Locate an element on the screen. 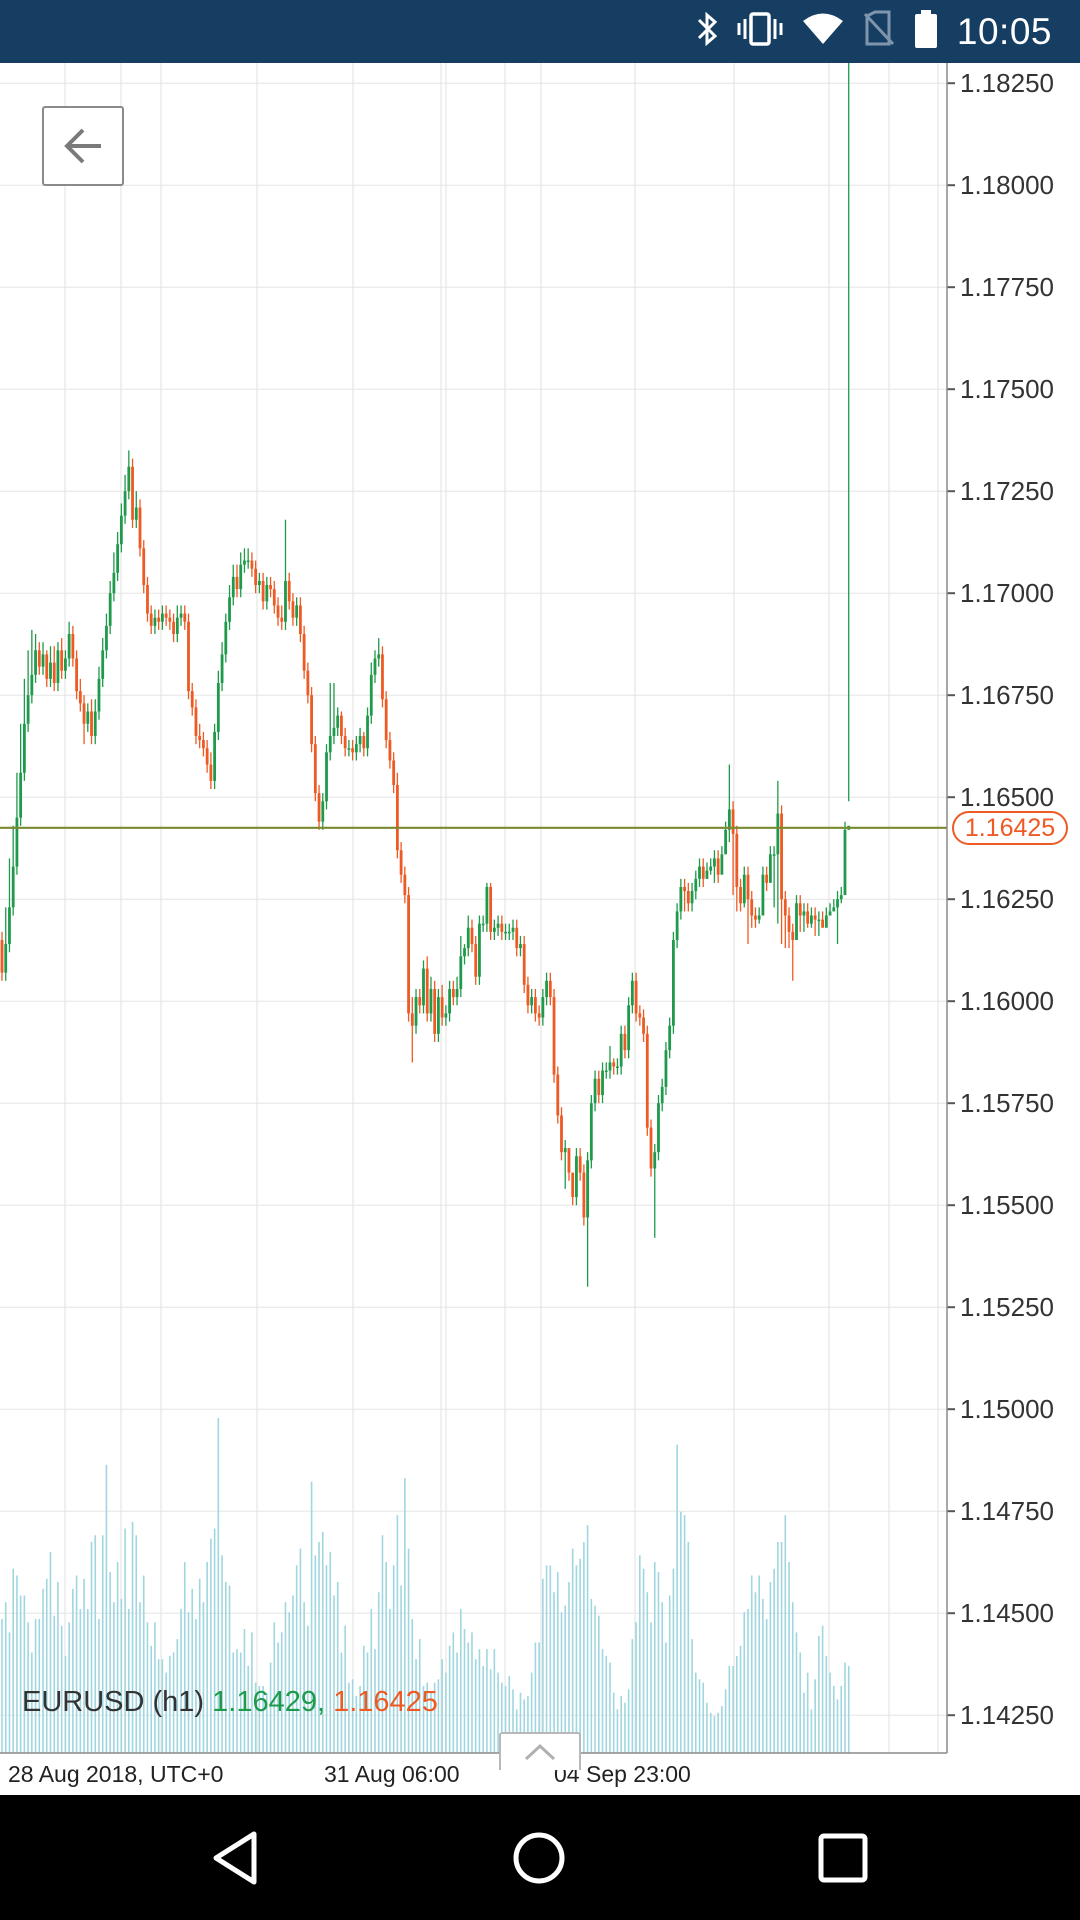 The width and height of the screenshot is (1080, 1920). y-tick-label: 1.15750 is located at coordinates (1007, 1103).